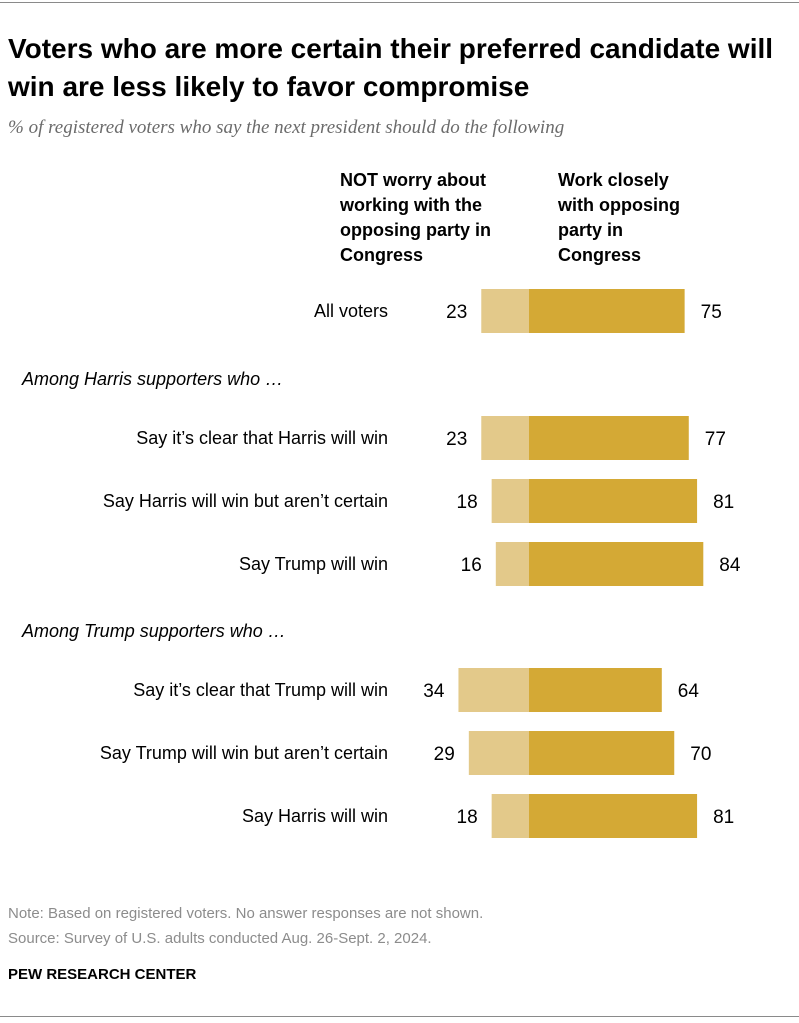 The width and height of the screenshot is (799, 1023). I want to click on value-label-work-closely: 75, so click(711, 312).